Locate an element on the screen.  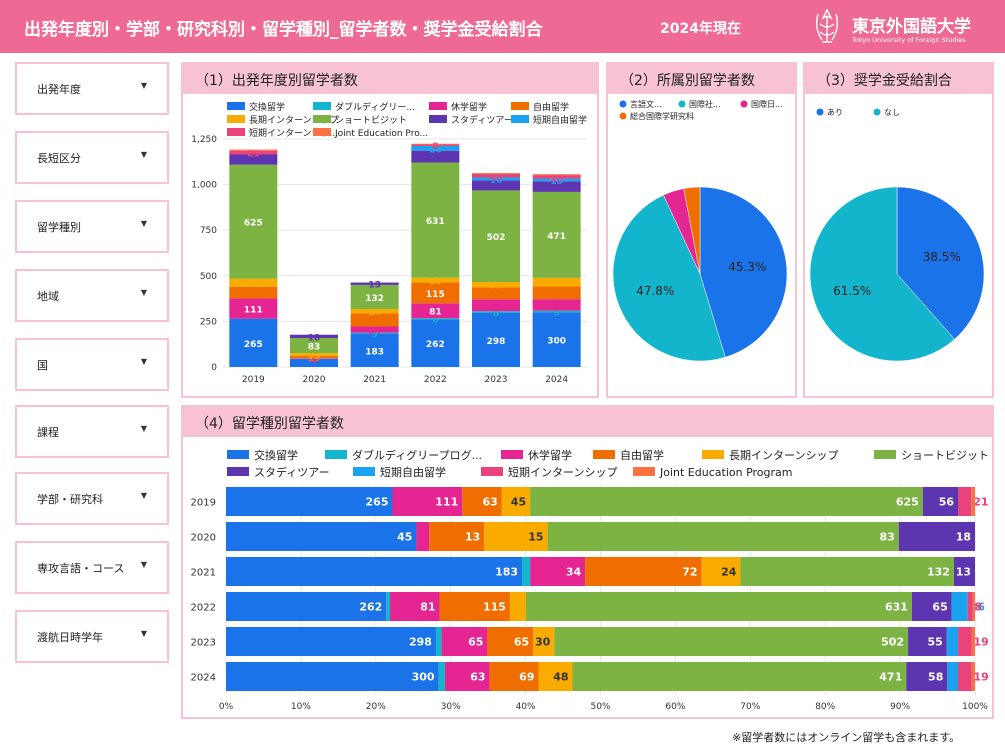
x-tick-label: 90% is located at coordinates (900, 707).